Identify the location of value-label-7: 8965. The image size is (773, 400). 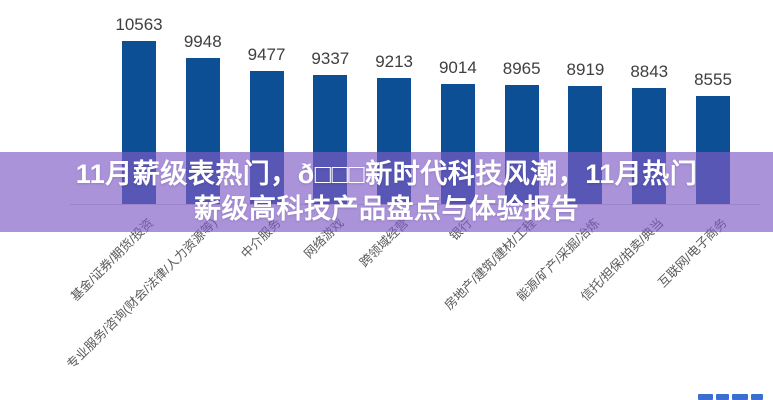
(521, 68).